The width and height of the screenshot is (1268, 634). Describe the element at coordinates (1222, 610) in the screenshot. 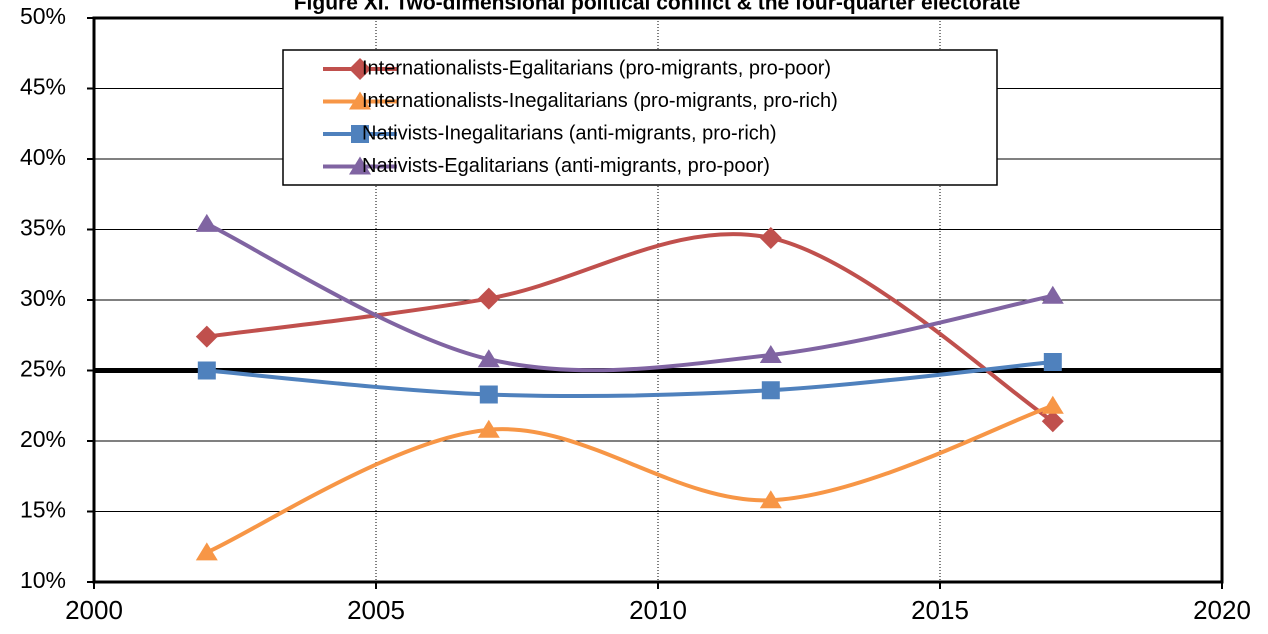

I see `x-tick-label: 2020` at that location.